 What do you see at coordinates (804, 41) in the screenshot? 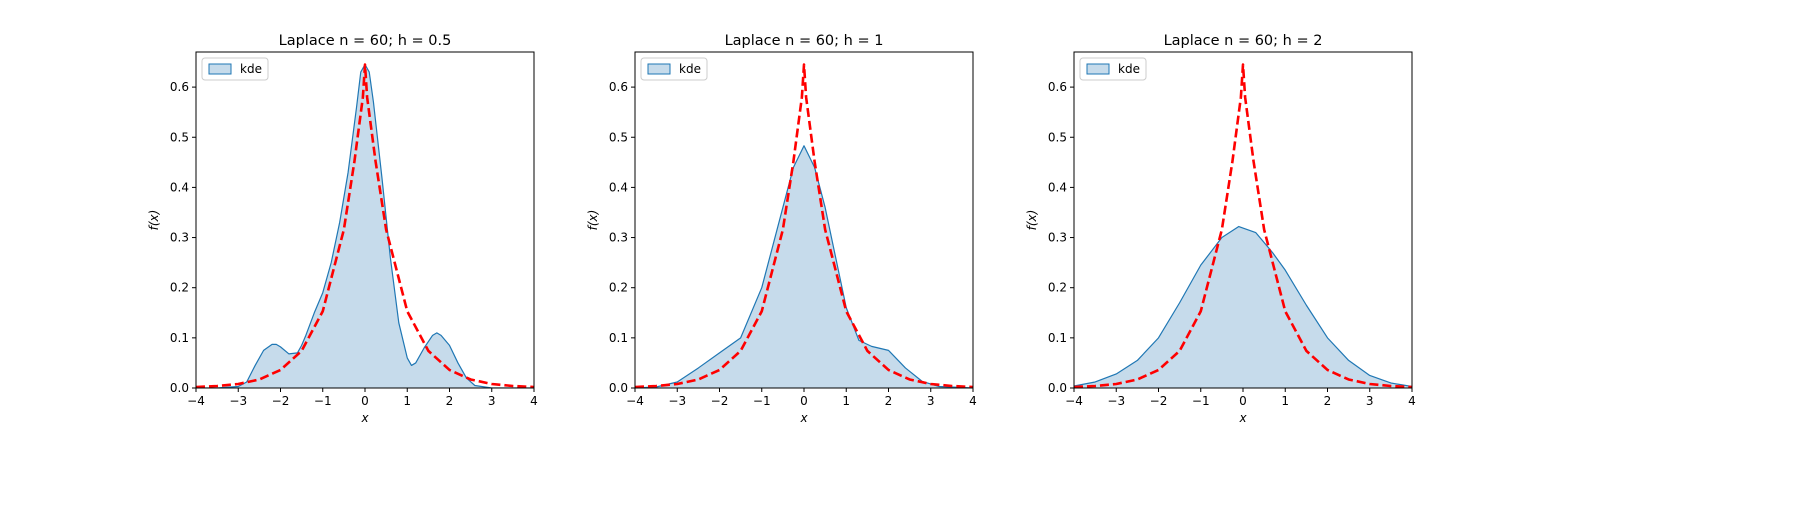
I see `chart-title: Laplace n = 60; h = 1` at bounding box center [804, 41].